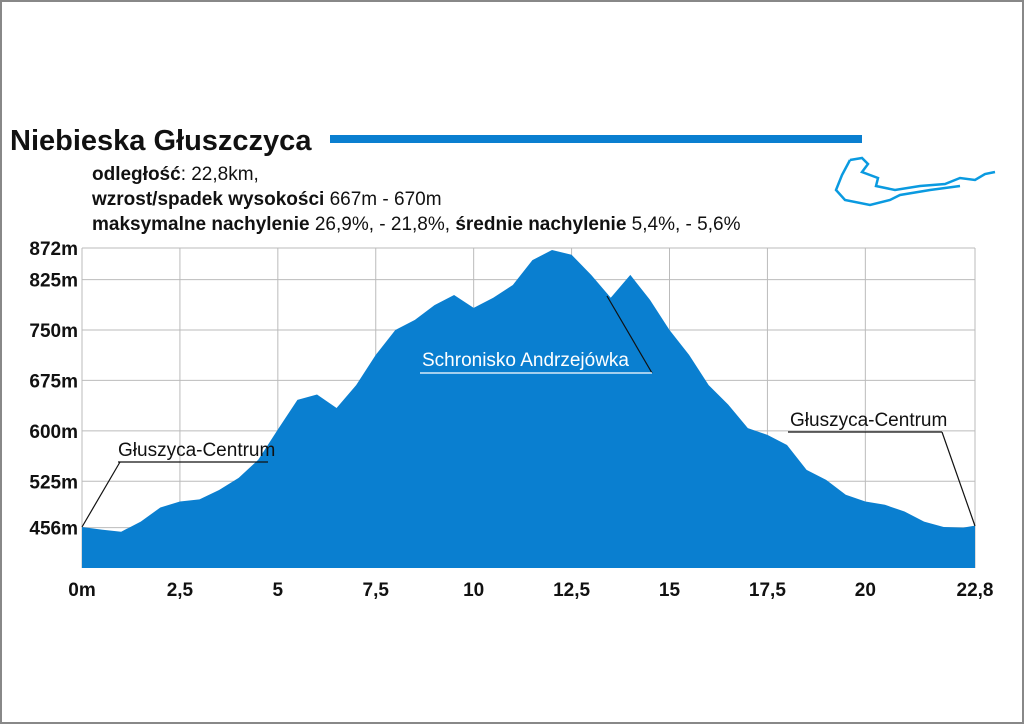 This screenshot has height=724, width=1024. What do you see at coordinates (473, 590) in the screenshot?
I see `x-tick-label: 10` at bounding box center [473, 590].